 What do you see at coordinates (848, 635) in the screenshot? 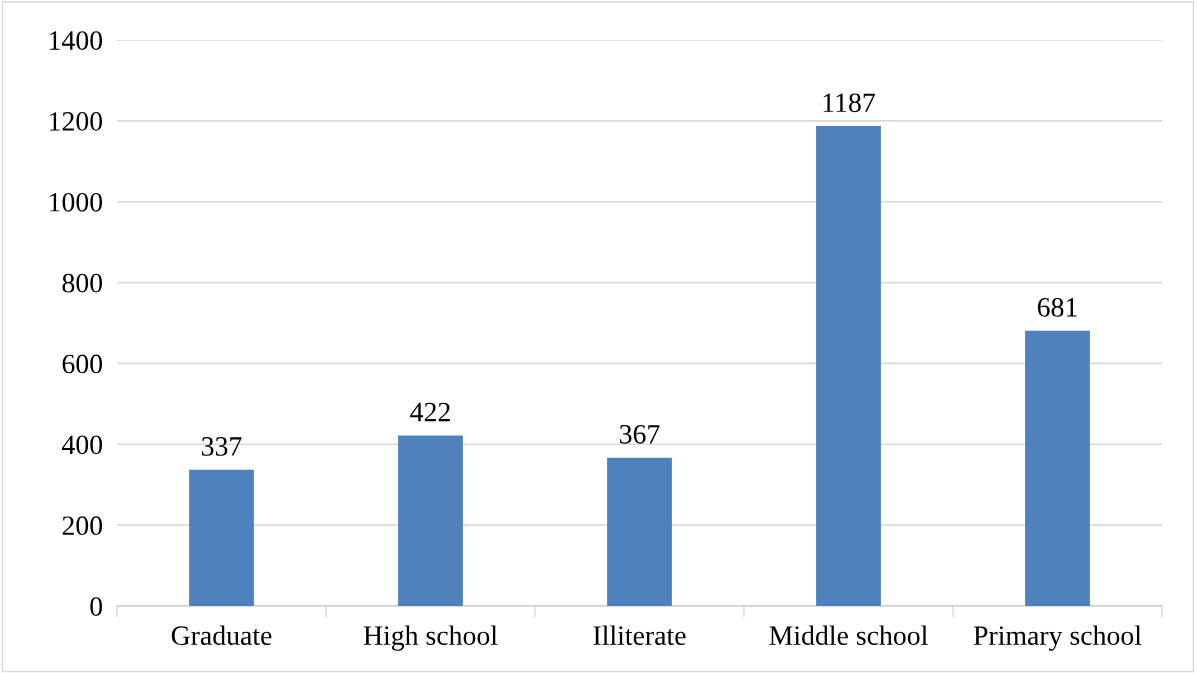
I see `x-tick-label: Middle school` at bounding box center [848, 635].